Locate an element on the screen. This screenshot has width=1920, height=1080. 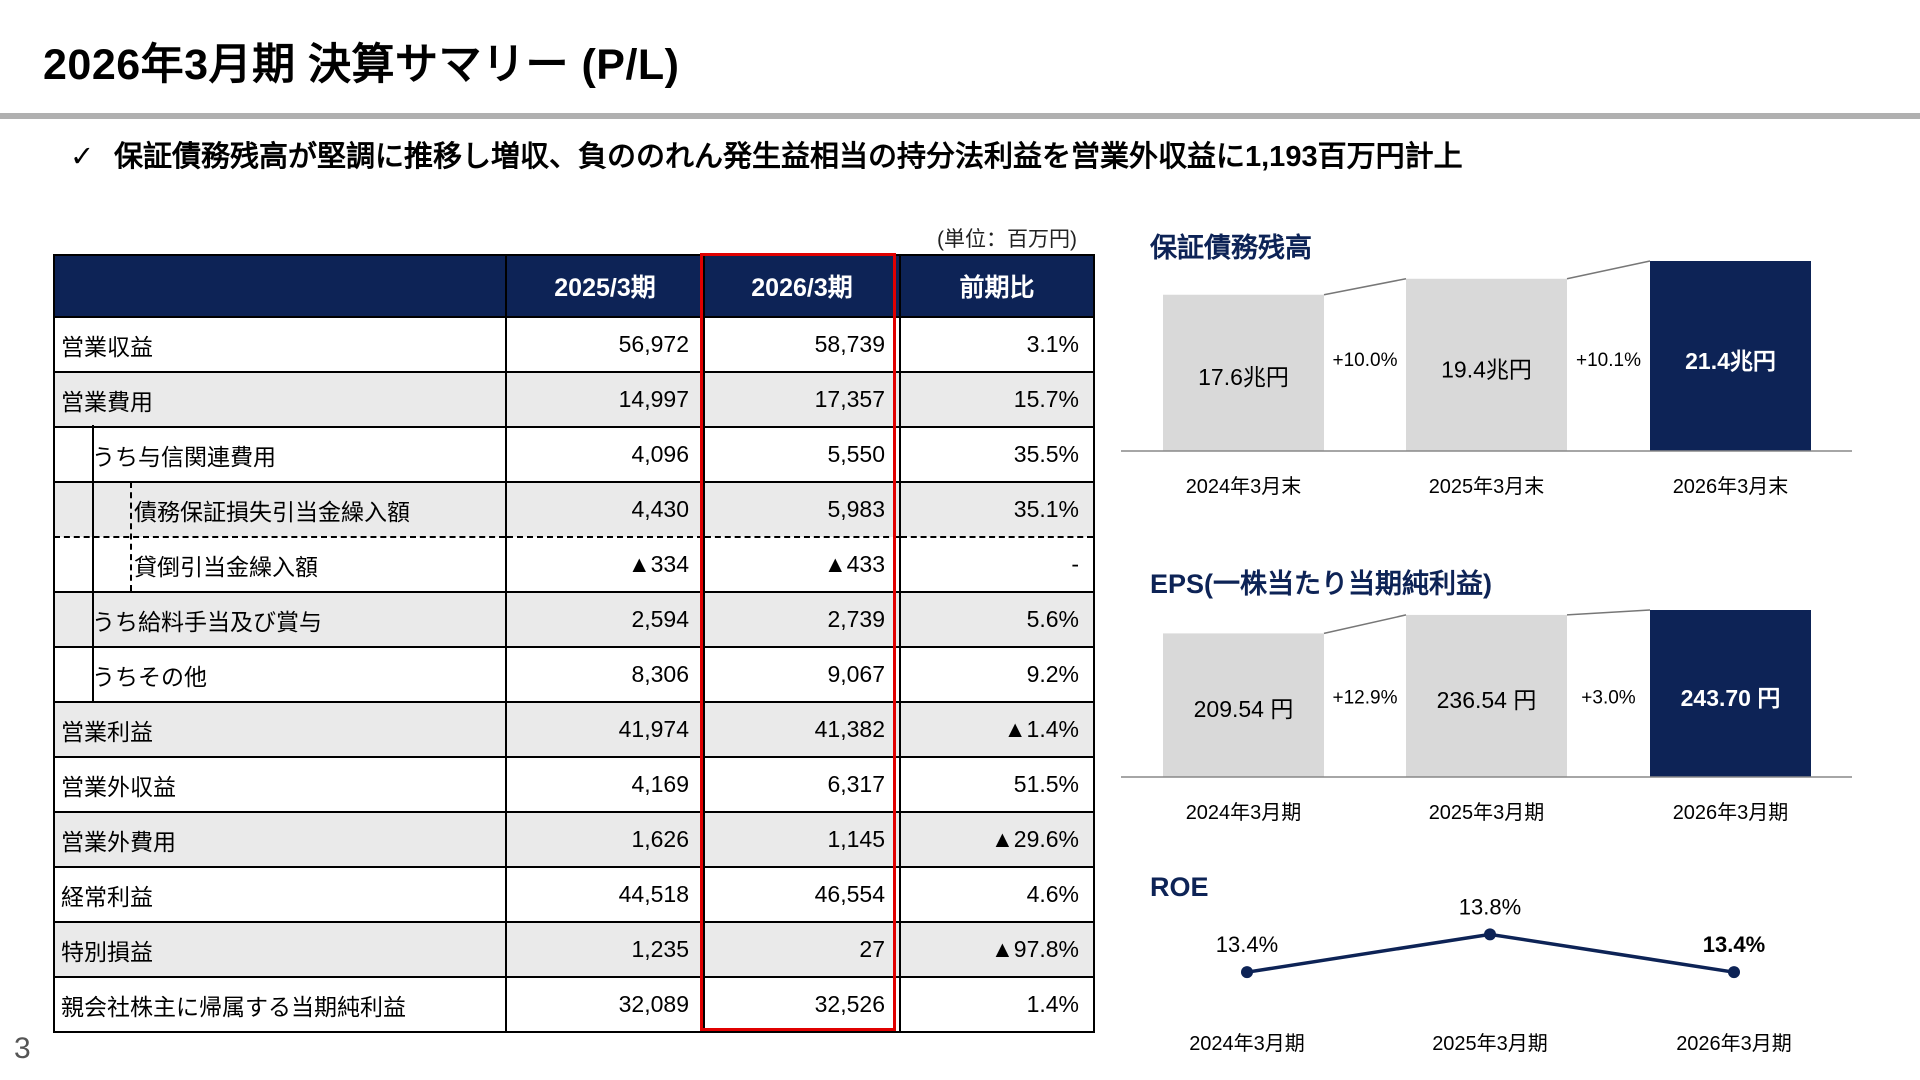
bar-value-label: 243.70 円 is located at coordinates (1731, 698).